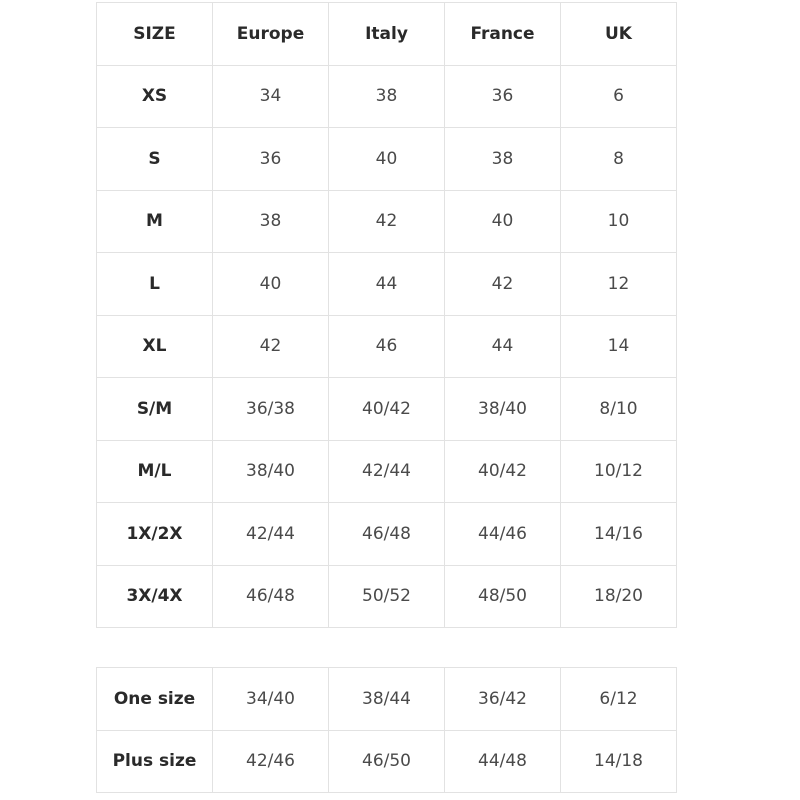 The height and width of the screenshot is (800, 800). Describe the element at coordinates (618, 471) in the screenshot. I see `size-value-cell: 10/12` at that location.